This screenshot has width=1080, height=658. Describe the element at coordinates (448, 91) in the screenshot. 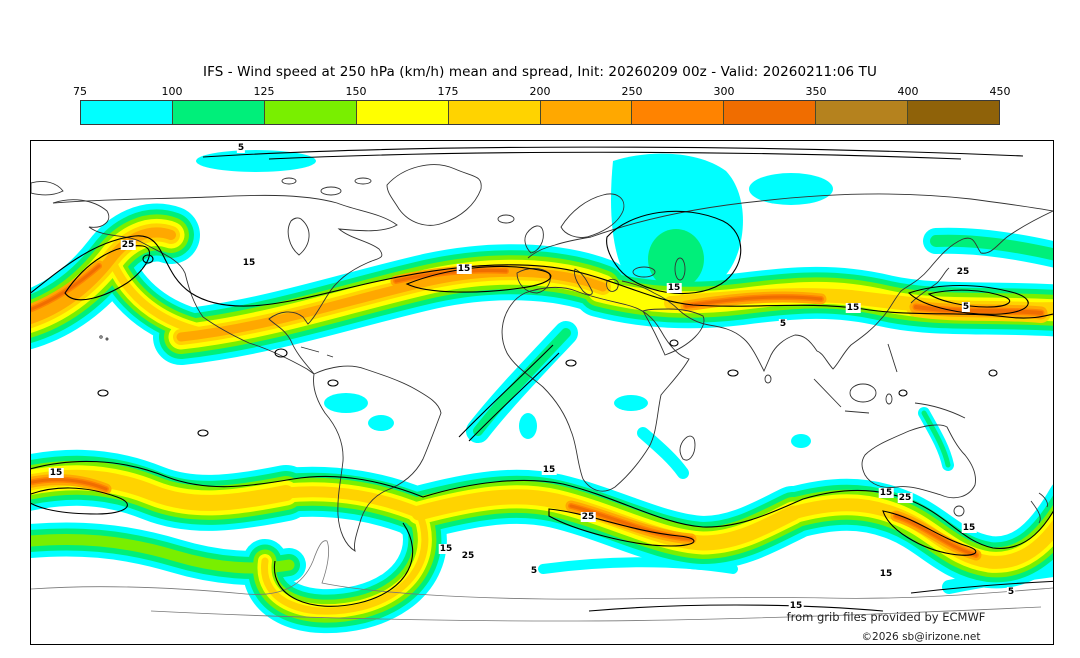

I see `colorbar-tick-175: 175` at that location.